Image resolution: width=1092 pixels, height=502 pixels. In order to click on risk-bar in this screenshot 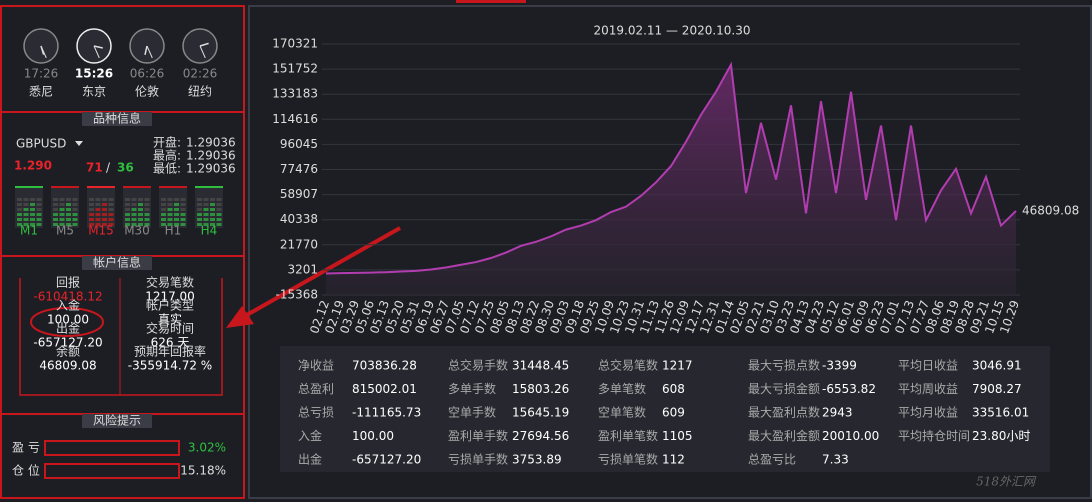, I will do `click(112, 471)`.